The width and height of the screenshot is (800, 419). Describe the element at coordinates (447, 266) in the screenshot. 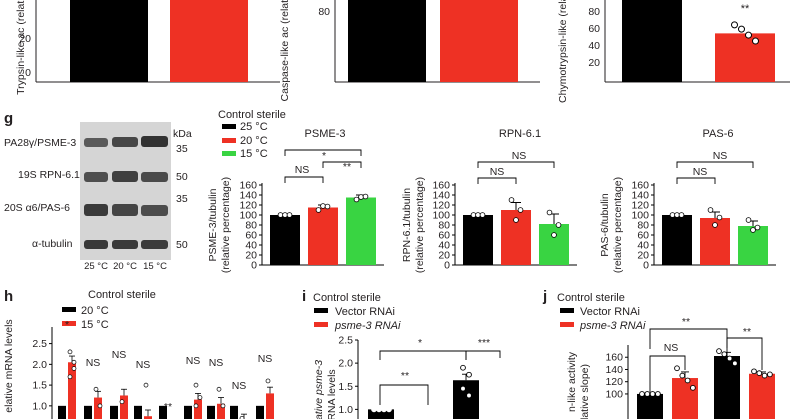

I see `y-tick-label: 0` at that location.